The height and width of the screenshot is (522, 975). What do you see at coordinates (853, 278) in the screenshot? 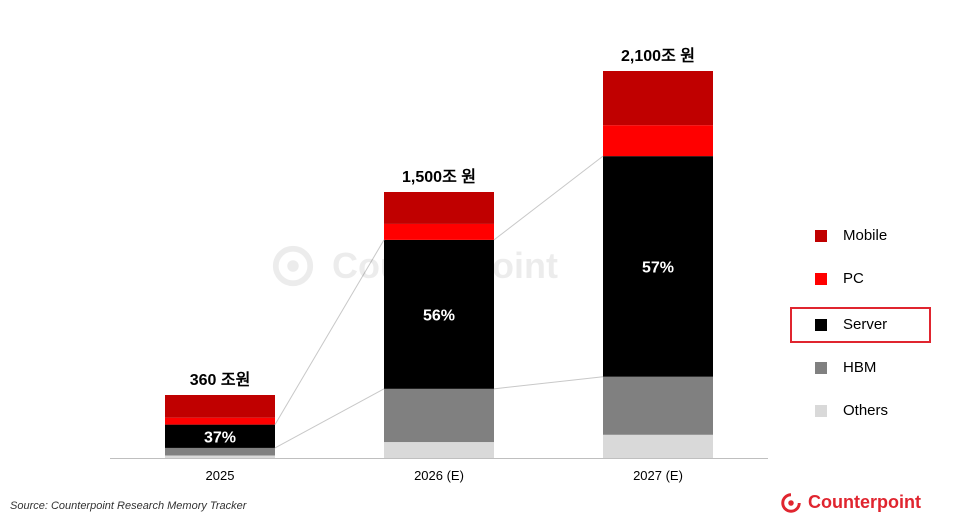
I see `legend-label: PC` at bounding box center [853, 278].